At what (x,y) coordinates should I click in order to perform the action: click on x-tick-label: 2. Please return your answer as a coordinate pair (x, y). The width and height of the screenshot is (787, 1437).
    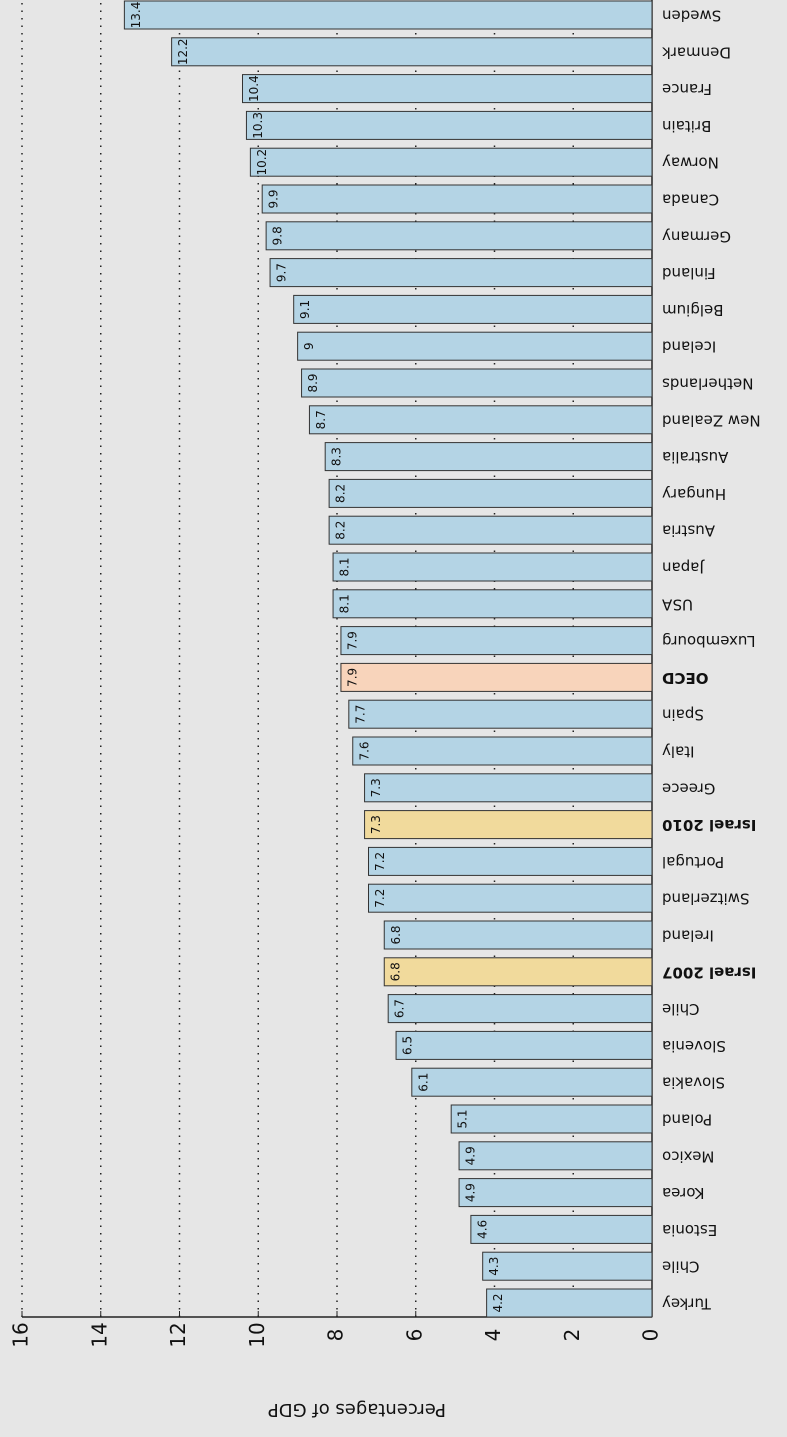
    Looking at the image, I should click on (572, 1335).